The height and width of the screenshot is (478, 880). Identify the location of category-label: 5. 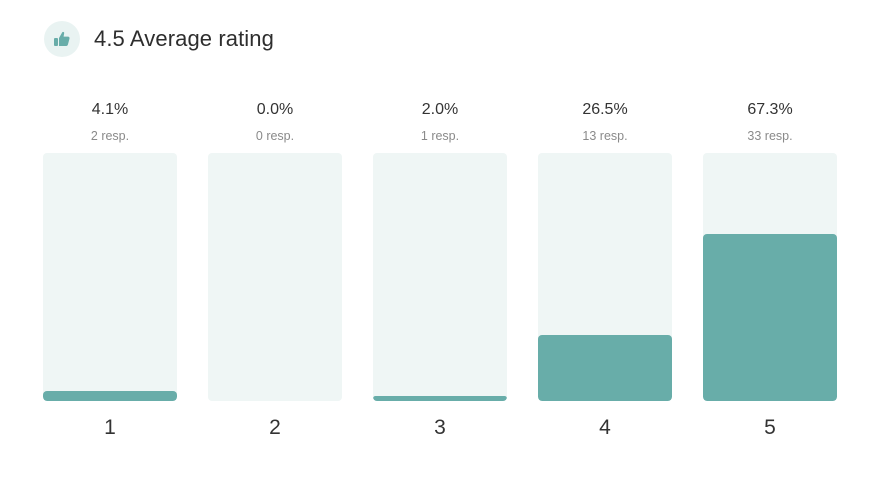
(770, 427).